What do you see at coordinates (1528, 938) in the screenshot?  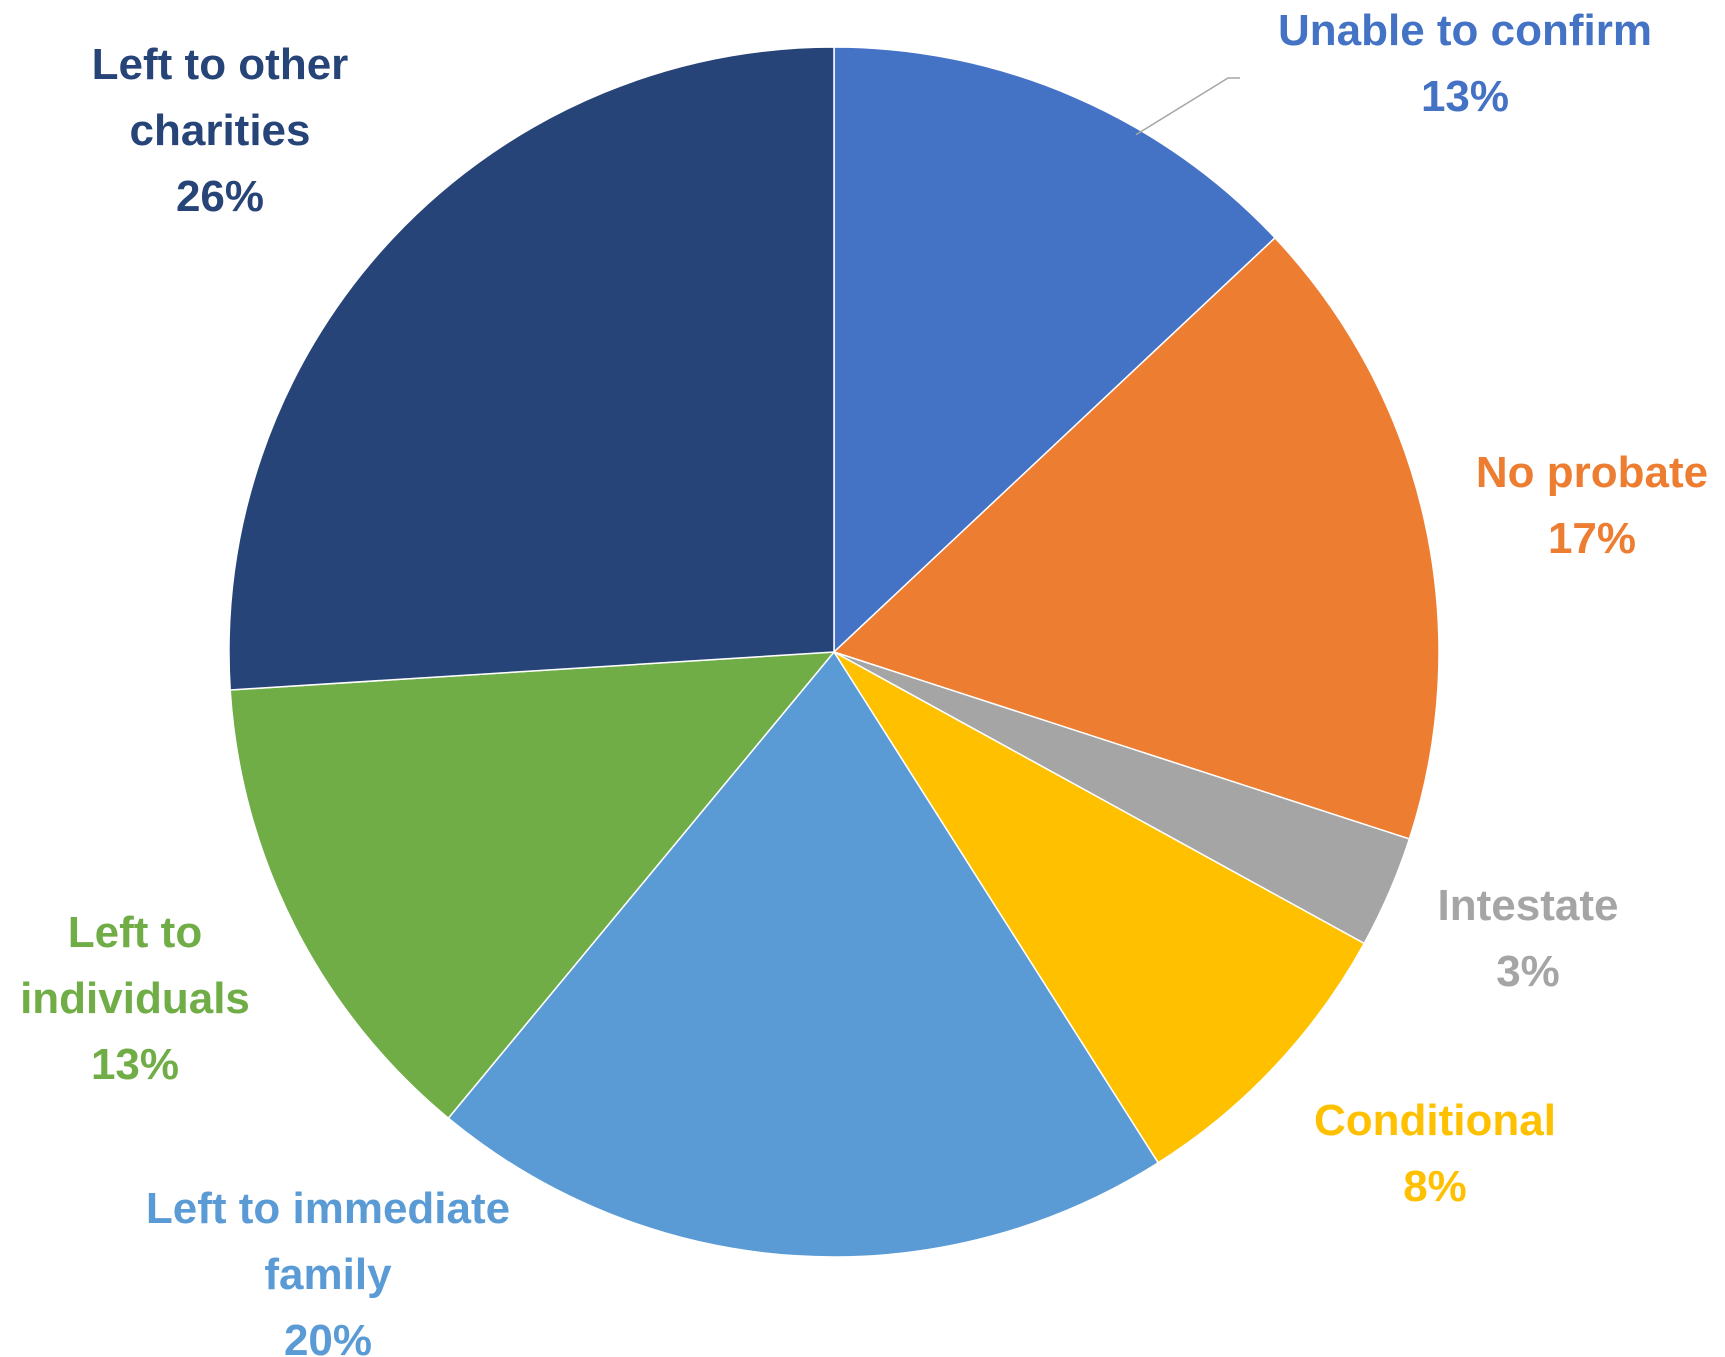 I see `slice-label-2: Intestate 3%` at bounding box center [1528, 938].